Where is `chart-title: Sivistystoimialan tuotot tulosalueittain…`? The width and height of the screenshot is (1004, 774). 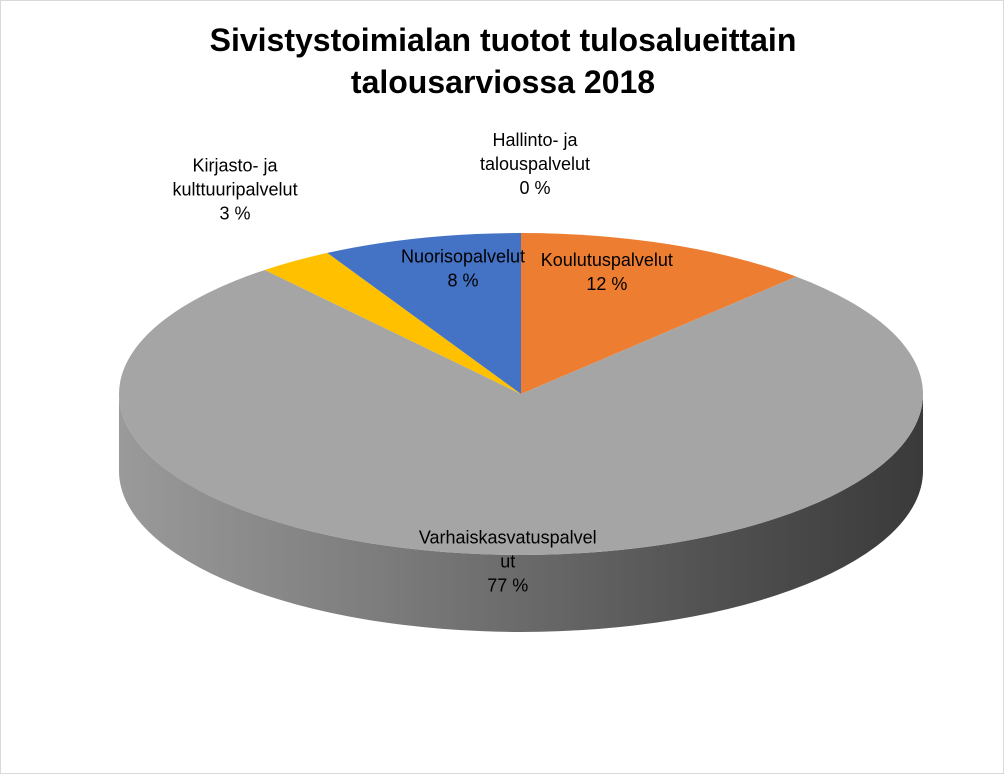 chart-title: Sivistystoimialan tuotot tulosalueittain… is located at coordinates (502, 61).